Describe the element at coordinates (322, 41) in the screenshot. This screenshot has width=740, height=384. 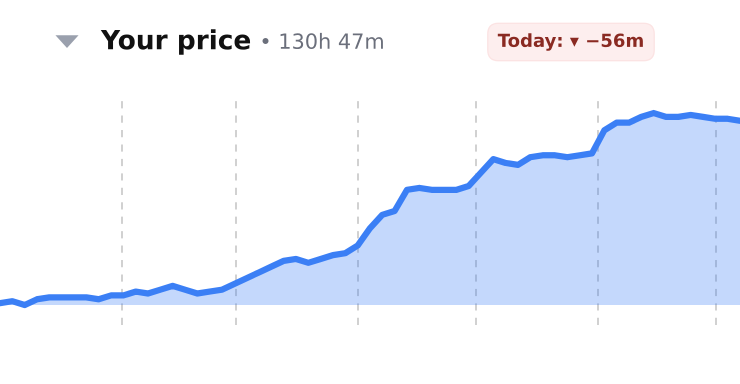
I see `chart-subtitle: • 130h 47m` at that location.